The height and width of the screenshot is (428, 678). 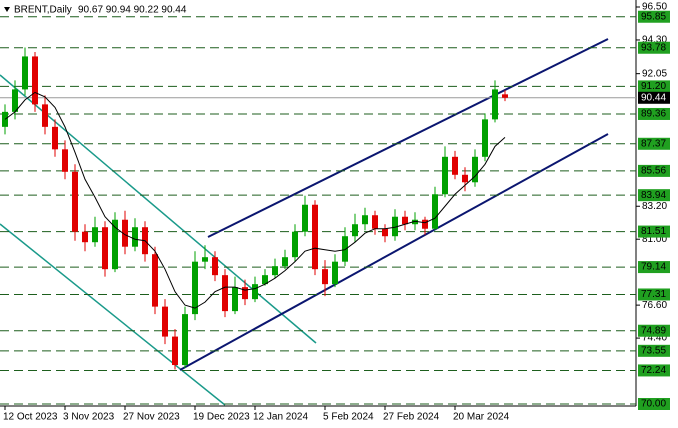 I want to click on trend-line, so click(x=113, y=314).